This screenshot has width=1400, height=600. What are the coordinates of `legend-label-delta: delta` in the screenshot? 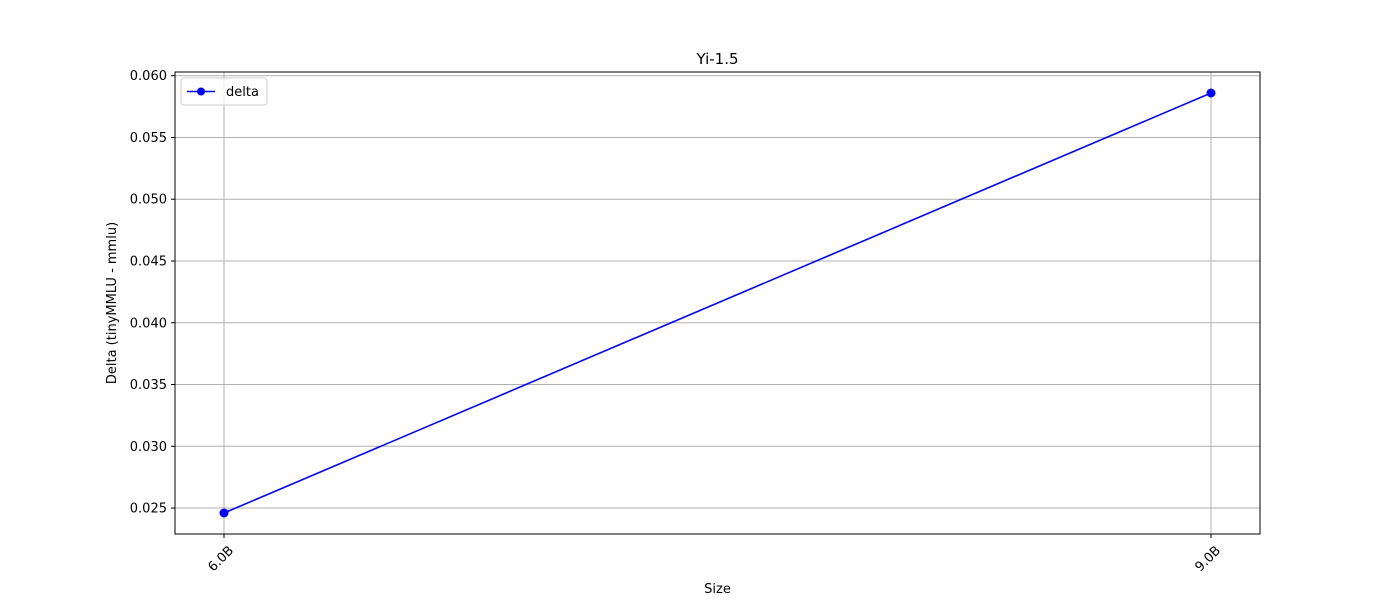 It's located at (242, 92).